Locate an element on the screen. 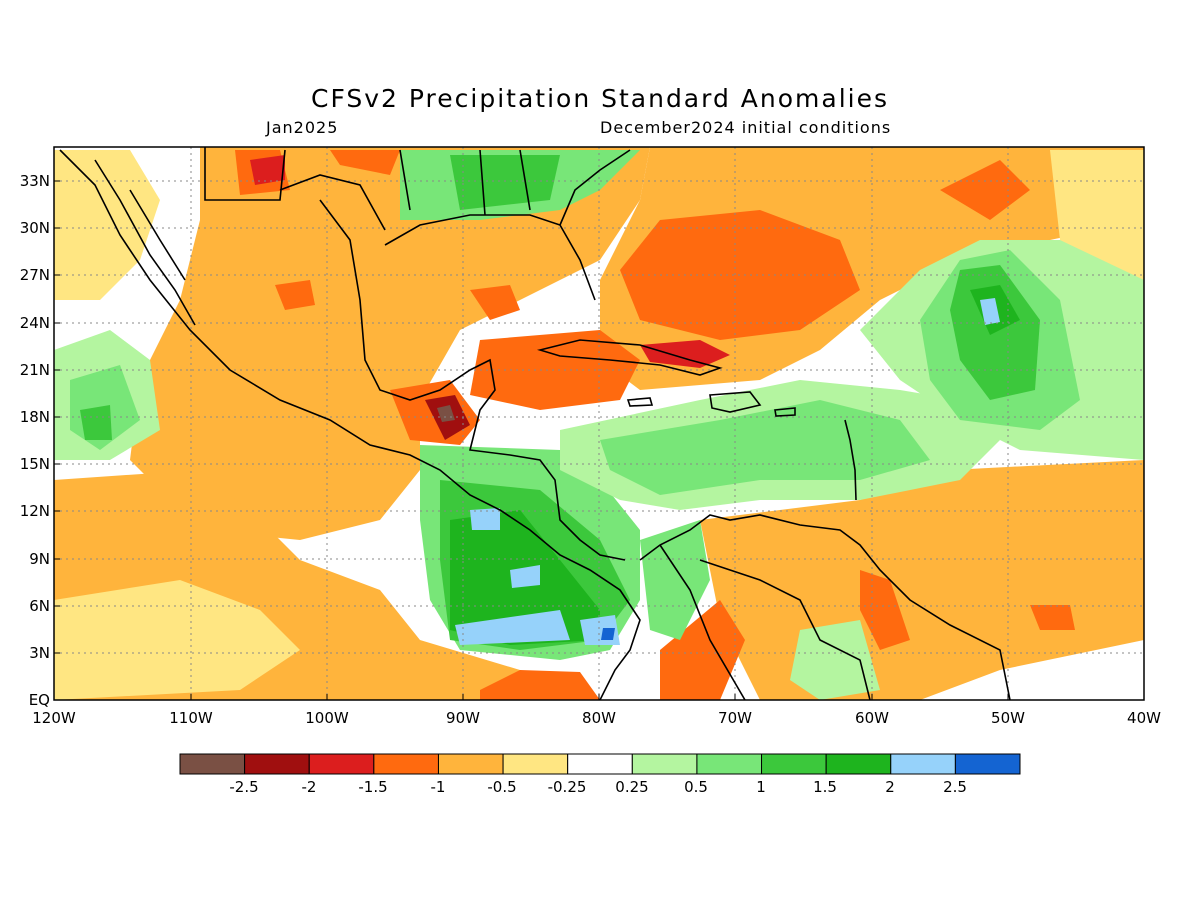  legend-label: -2 is located at coordinates (309, 787).